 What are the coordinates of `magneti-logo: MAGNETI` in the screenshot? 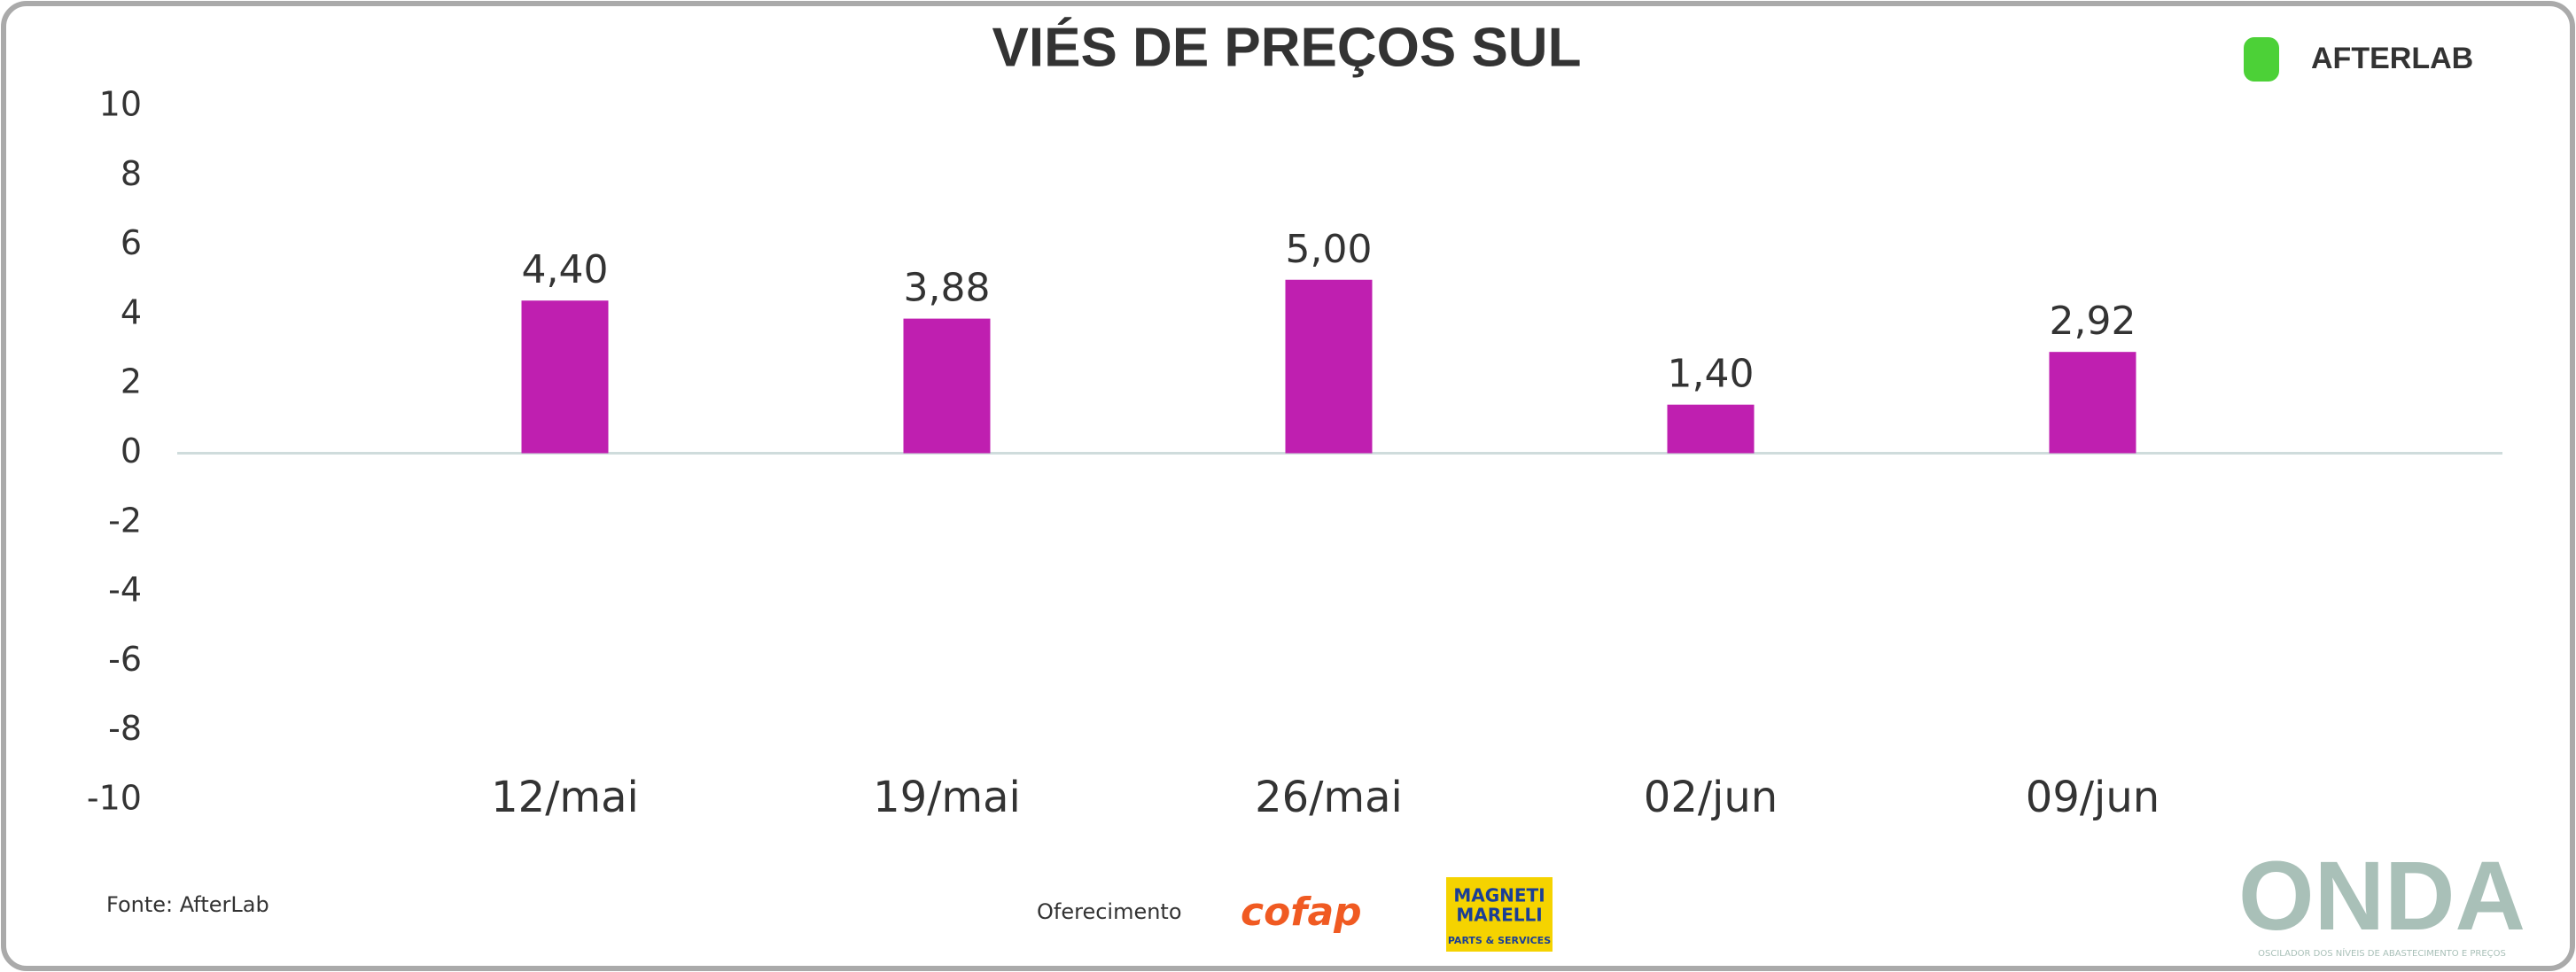 It's located at (1499, 895).